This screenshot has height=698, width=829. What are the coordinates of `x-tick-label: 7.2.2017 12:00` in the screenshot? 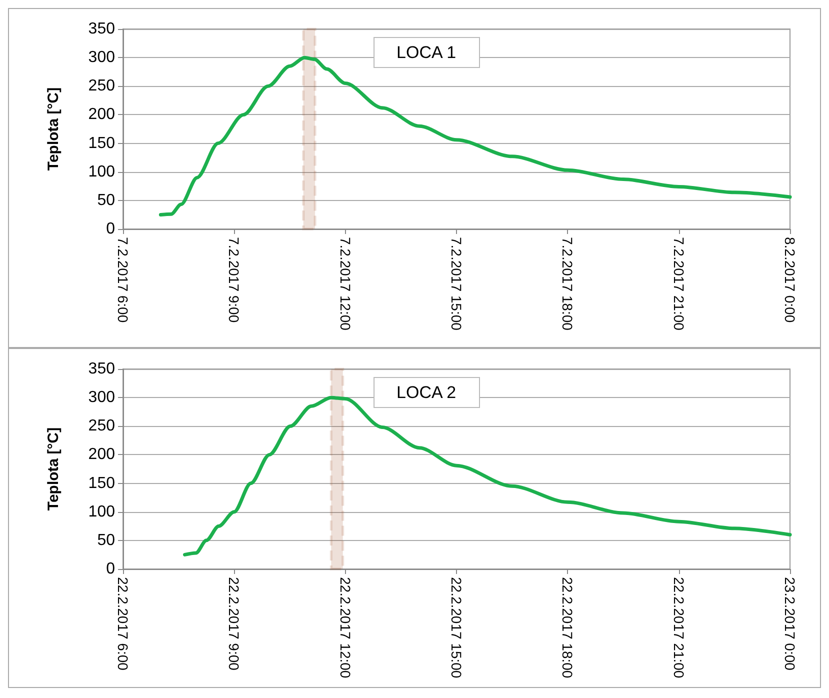 It's located at (345, 284).